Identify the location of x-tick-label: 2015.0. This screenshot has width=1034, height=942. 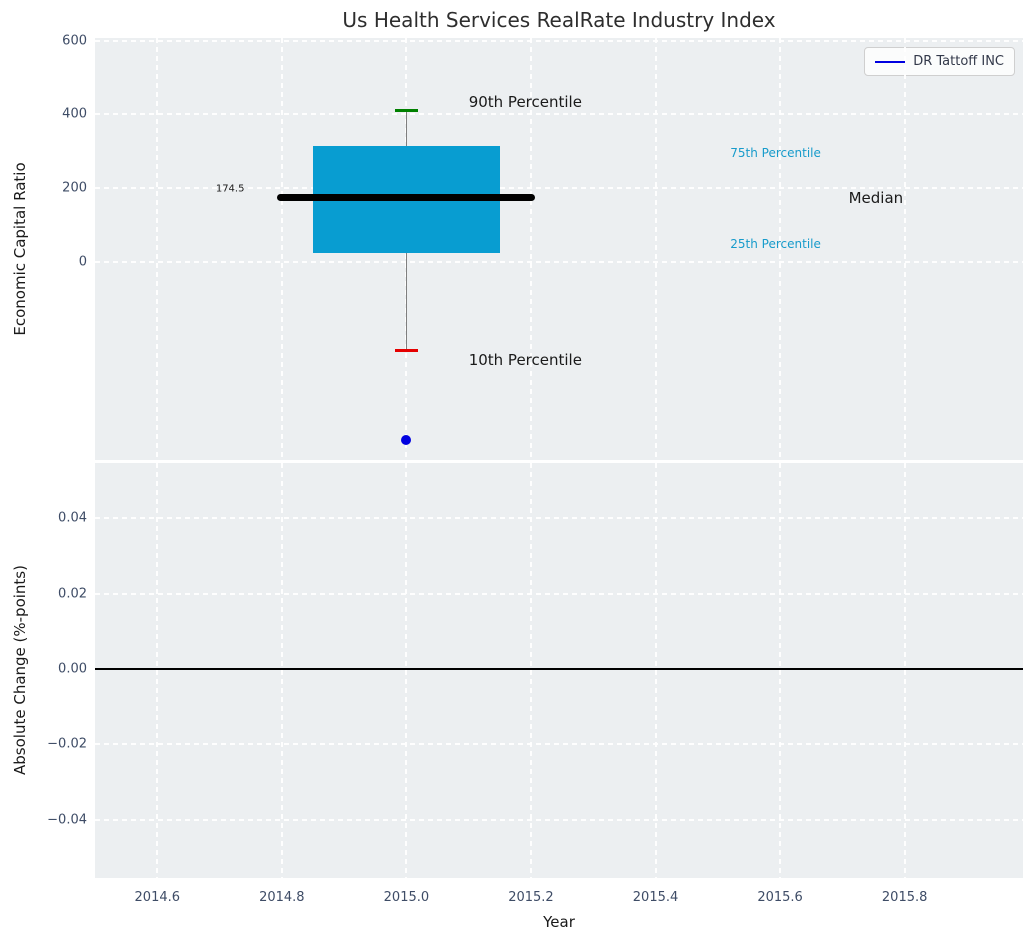
(406, 897).